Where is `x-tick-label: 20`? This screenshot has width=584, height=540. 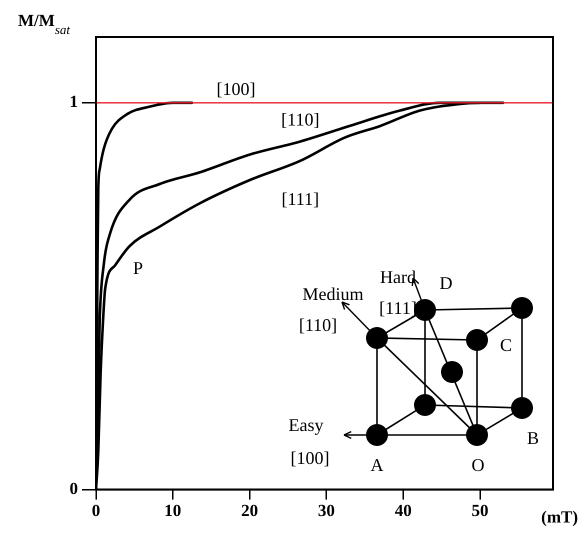
x-tick-label: 20 is located at coordinates (249, 510).